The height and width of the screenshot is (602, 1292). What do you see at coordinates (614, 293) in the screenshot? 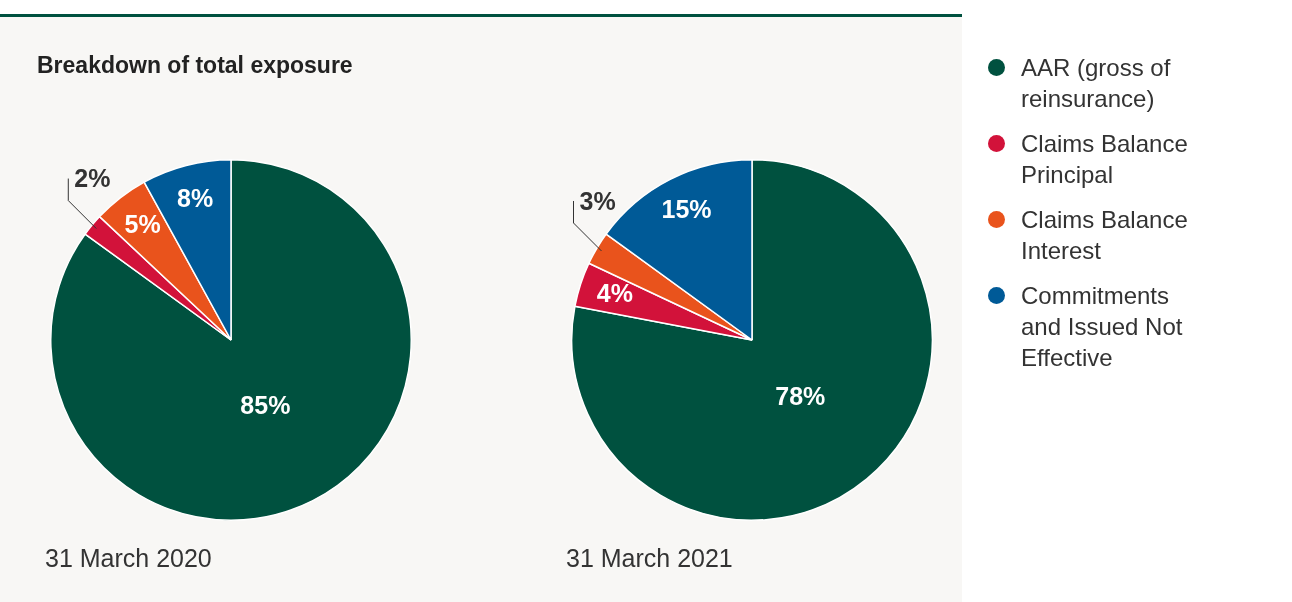
I see `data-label: 4%` at bounding box center [614, 293].